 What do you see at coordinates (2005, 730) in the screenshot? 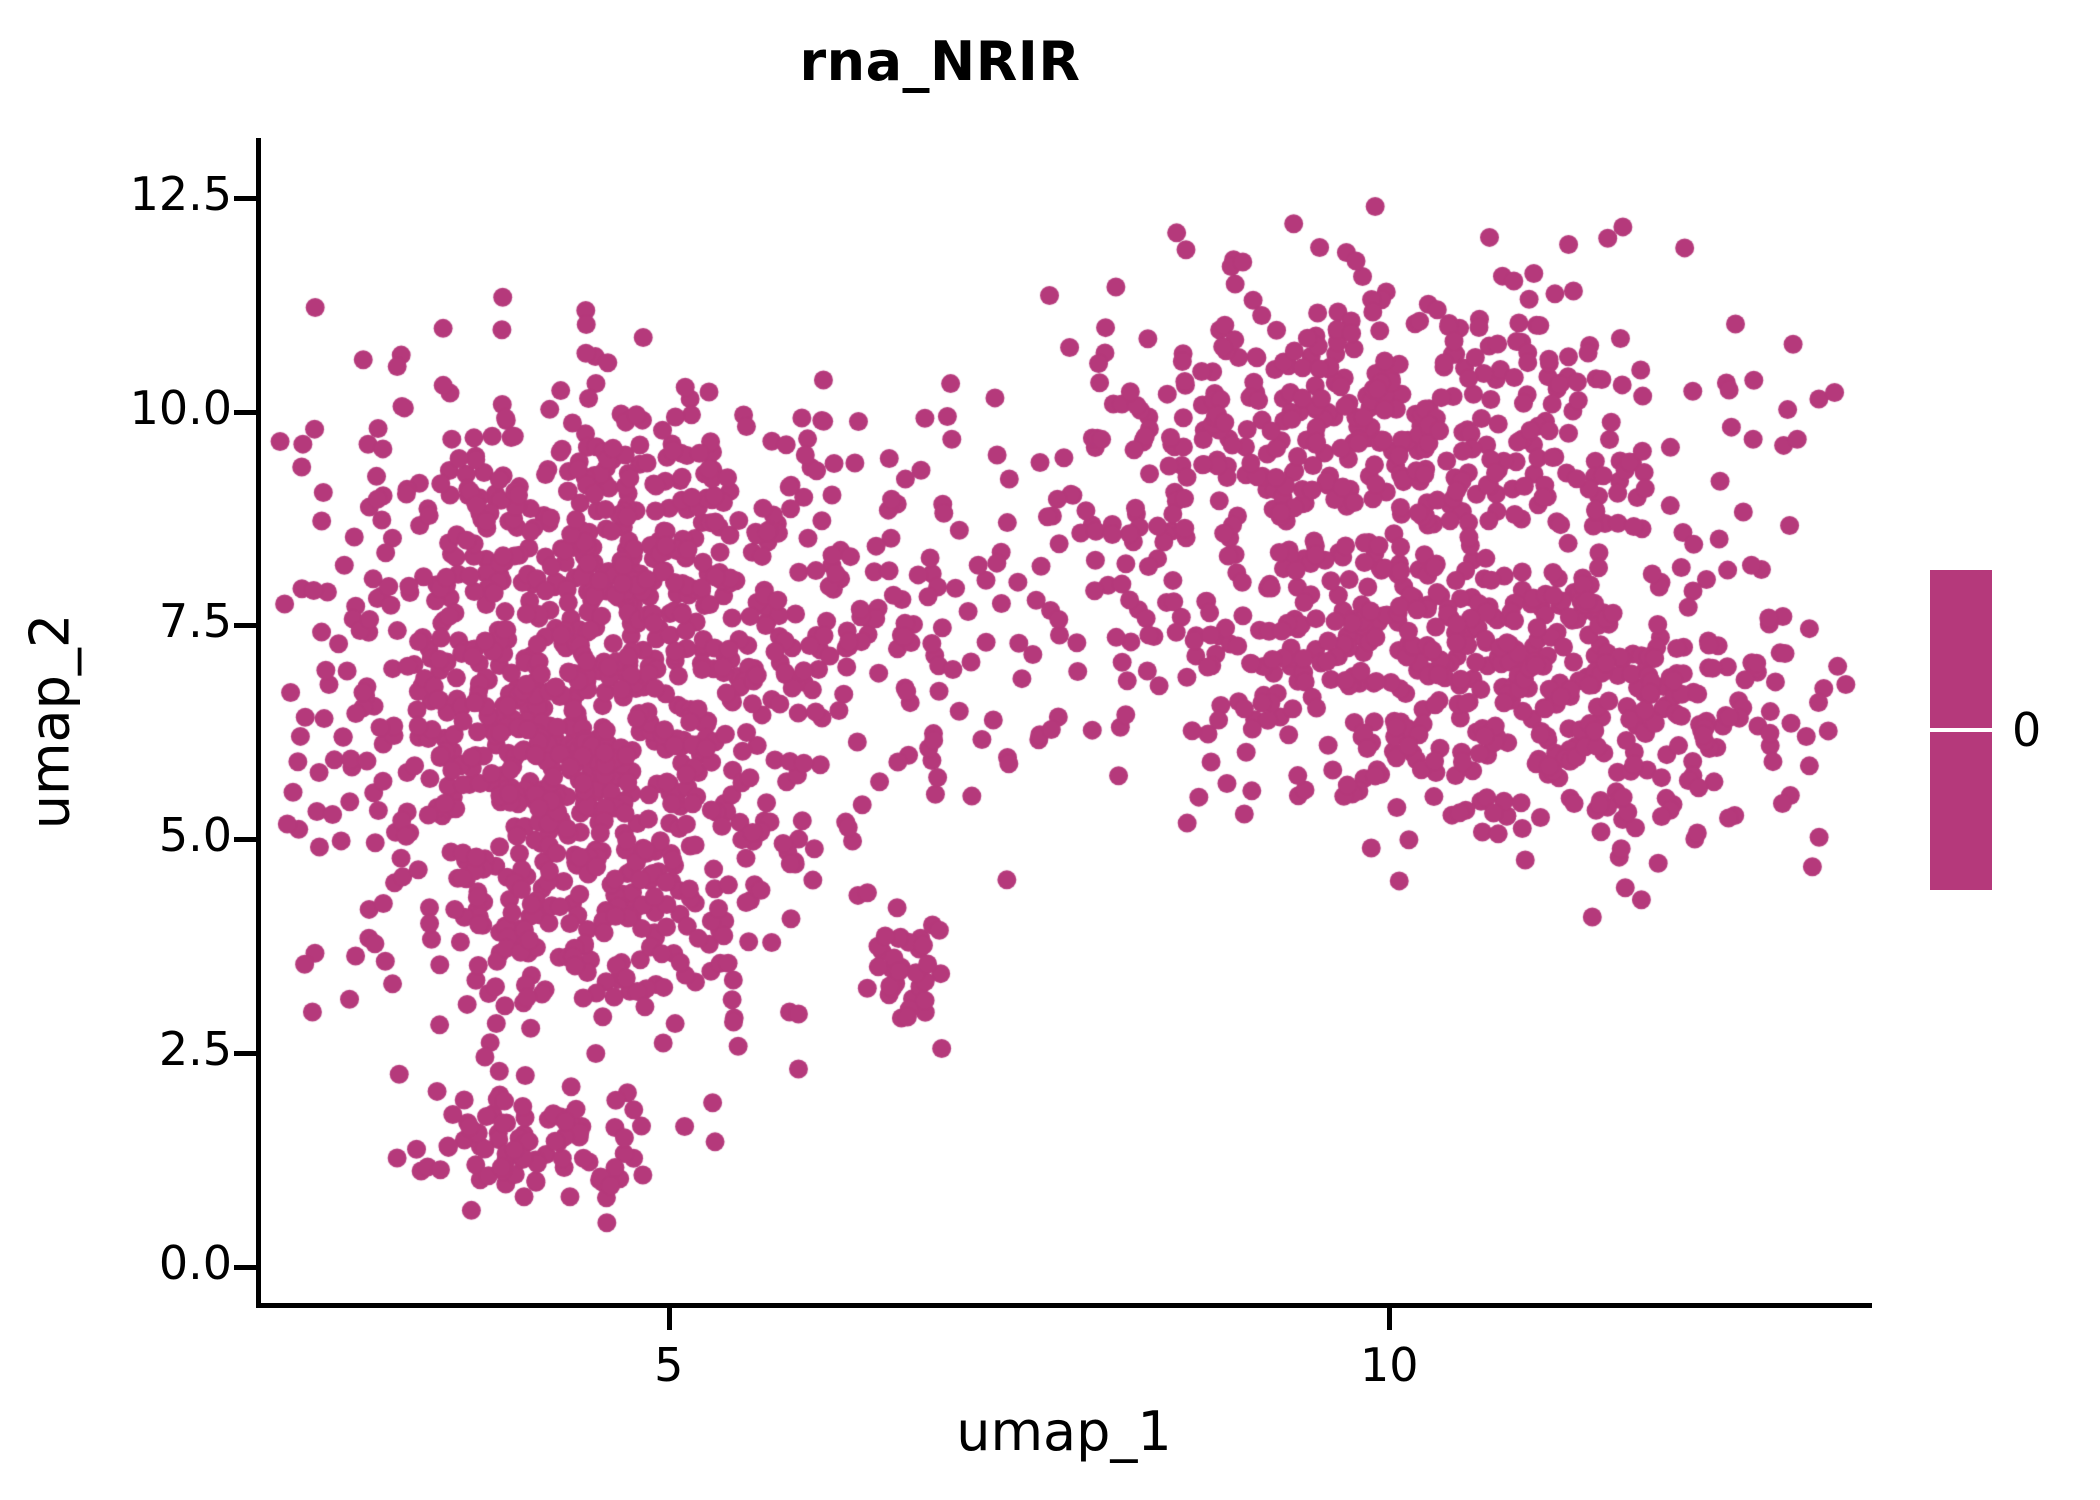
I see `colorbar-legend: 0` at bounding box center [2005, 730].